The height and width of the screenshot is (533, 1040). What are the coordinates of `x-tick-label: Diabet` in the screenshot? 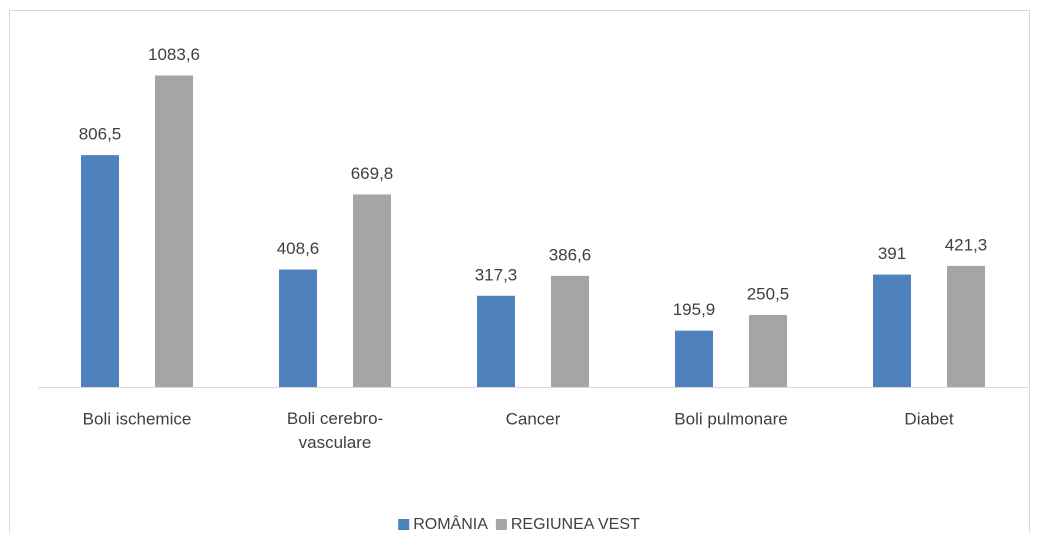 It's located at (928, 418).